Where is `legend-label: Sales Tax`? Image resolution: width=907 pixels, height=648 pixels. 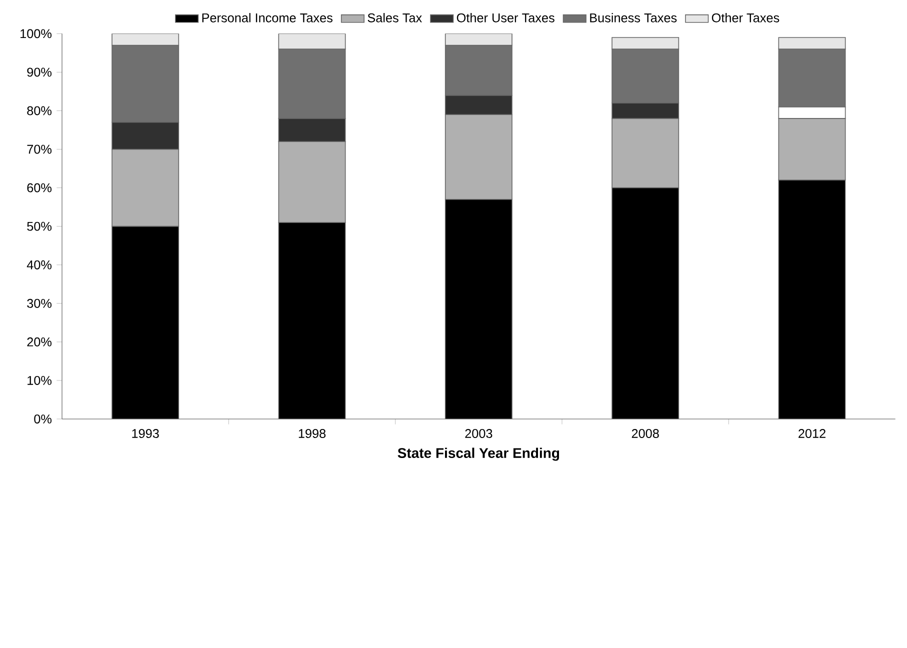 legend-label: Sales Tax is located at coordinates (395, 17).